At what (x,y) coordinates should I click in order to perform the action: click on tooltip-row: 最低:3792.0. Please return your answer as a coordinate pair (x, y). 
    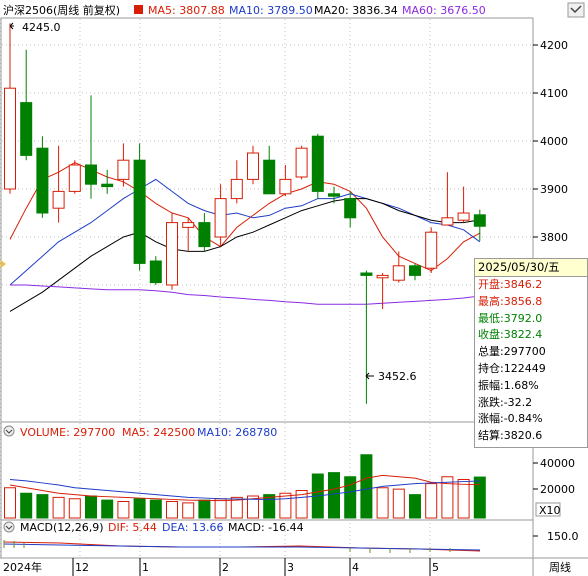
    Looking at the image, I should click on (510, 318).